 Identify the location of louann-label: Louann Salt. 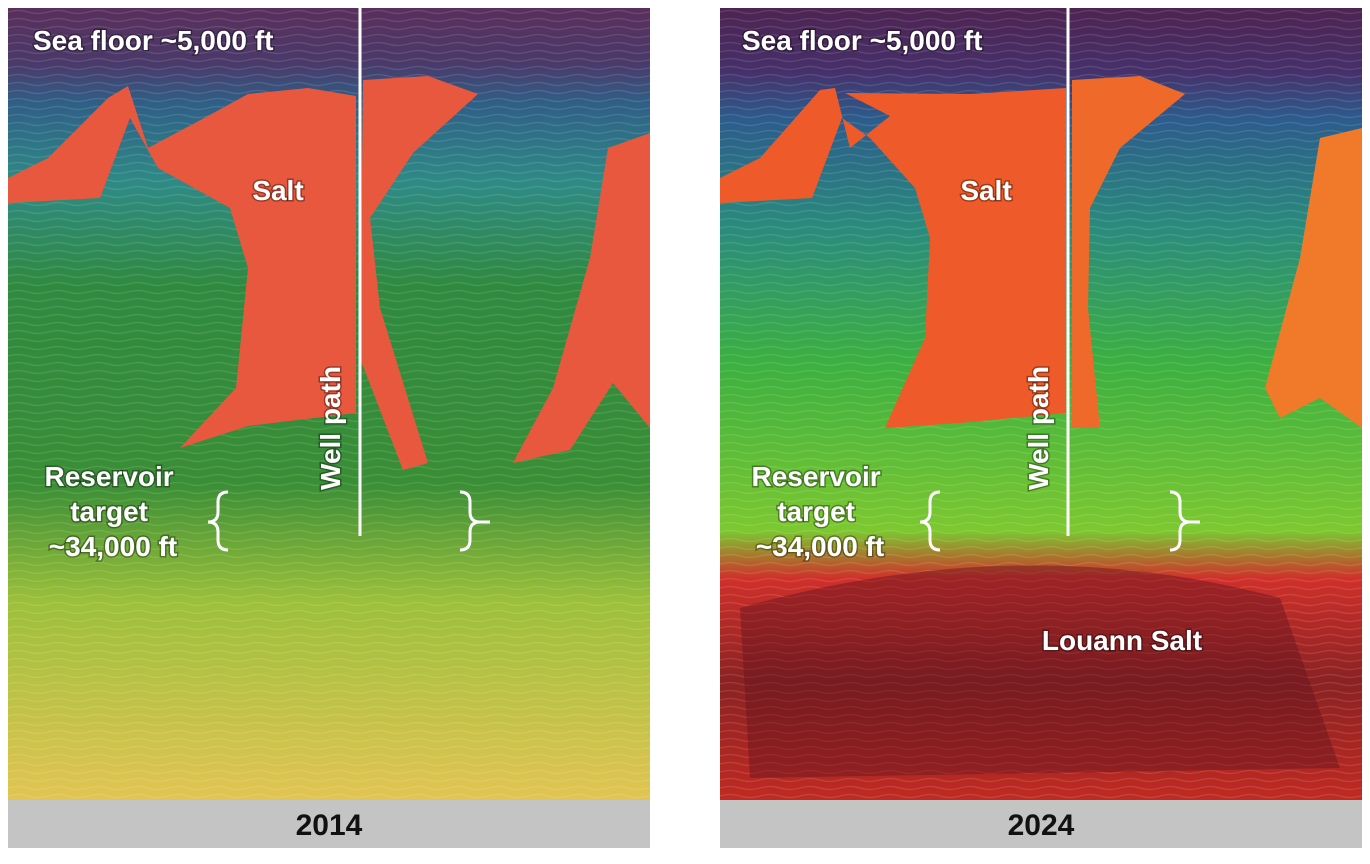
(1122, 640).